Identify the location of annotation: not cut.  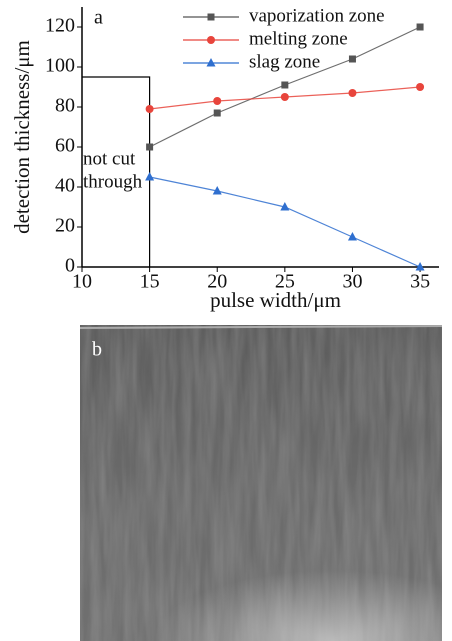
(109, 158).